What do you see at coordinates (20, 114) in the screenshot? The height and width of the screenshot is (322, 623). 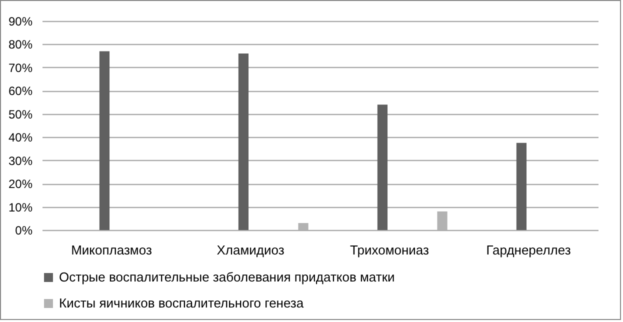 I see `y-tick-label: 50%` at bounding box center [20, 114].